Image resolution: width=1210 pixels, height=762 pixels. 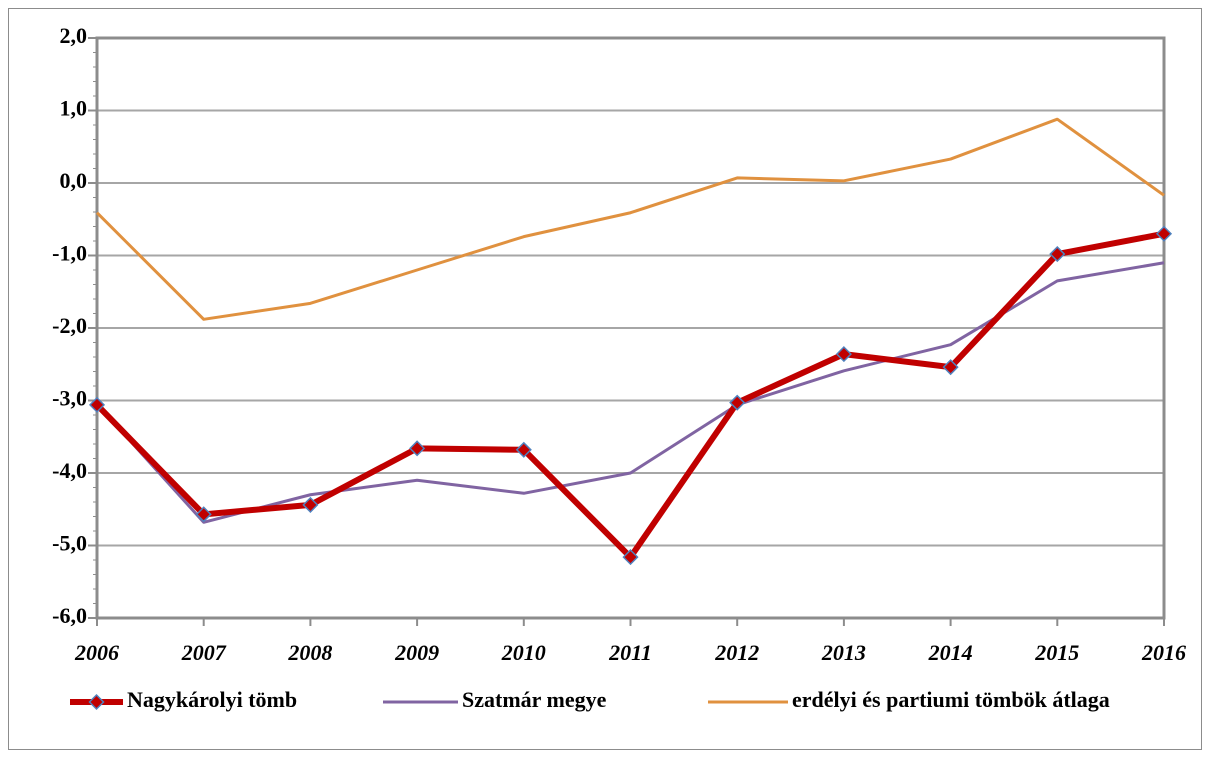 What do you see at coordinates (534, 699) in the screenshot?
I see `legend-label: Szatmár megye` at bounding box center [534, 699].